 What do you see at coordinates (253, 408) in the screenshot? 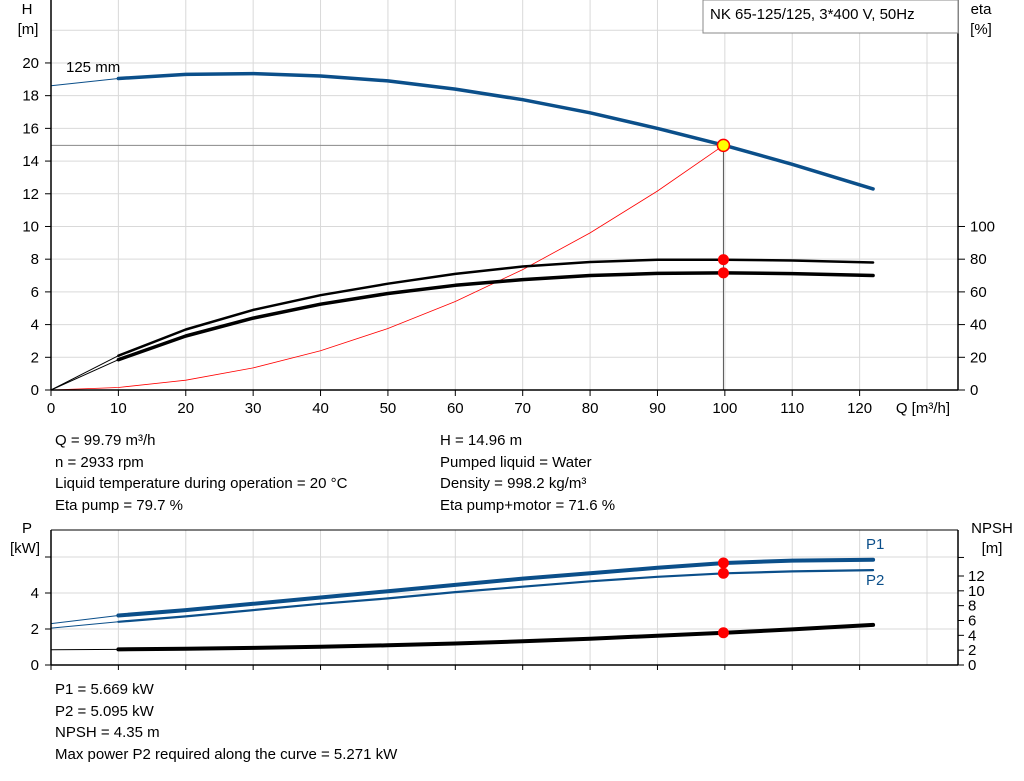
I see `x-tick-label: 30` at bounding box center [253, 408].